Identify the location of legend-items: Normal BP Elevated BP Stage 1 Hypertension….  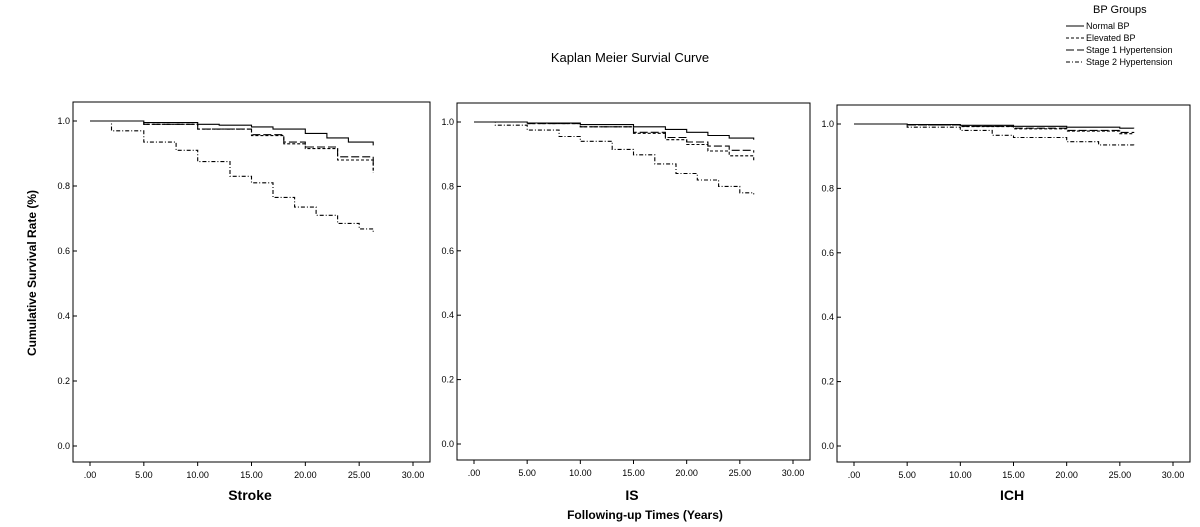
(1119, 44).